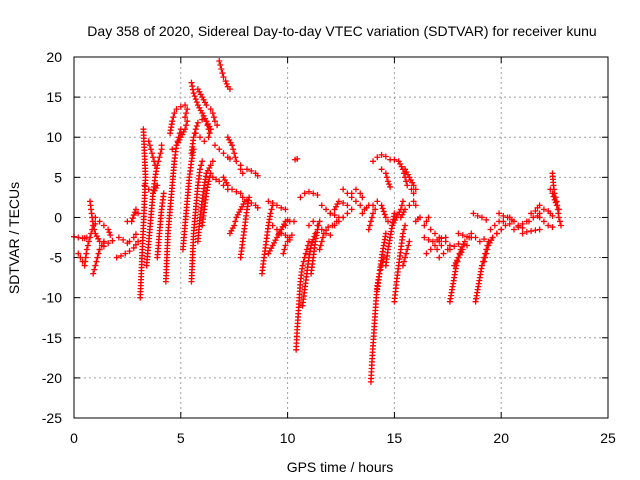  What do you see at coordinates (52, 338) in the screenshot?
I see `y-tick-label: -15` at bounding box center [52, 338].